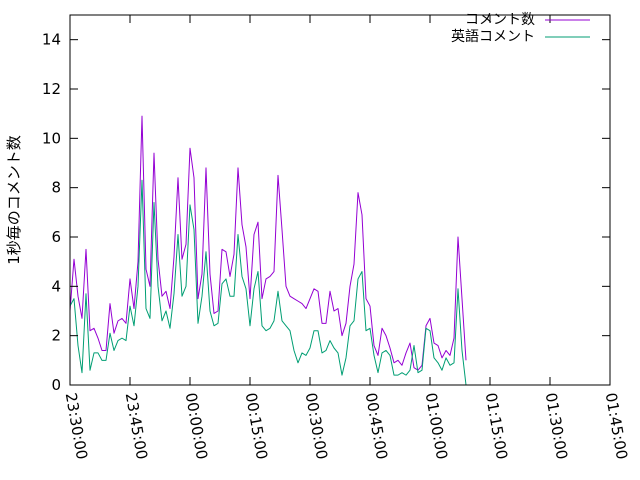  Describe the element at coordinates (14, 200) in the screenshot. I see `y-axis-label: 1秒毎のコメント数` at that location.